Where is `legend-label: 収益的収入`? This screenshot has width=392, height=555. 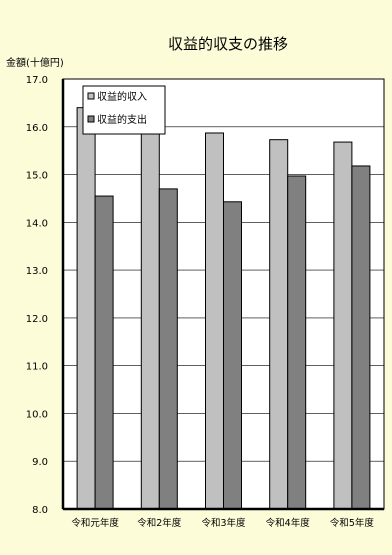 legend-label: 収益的収入 is located at coordinates (122, 96).